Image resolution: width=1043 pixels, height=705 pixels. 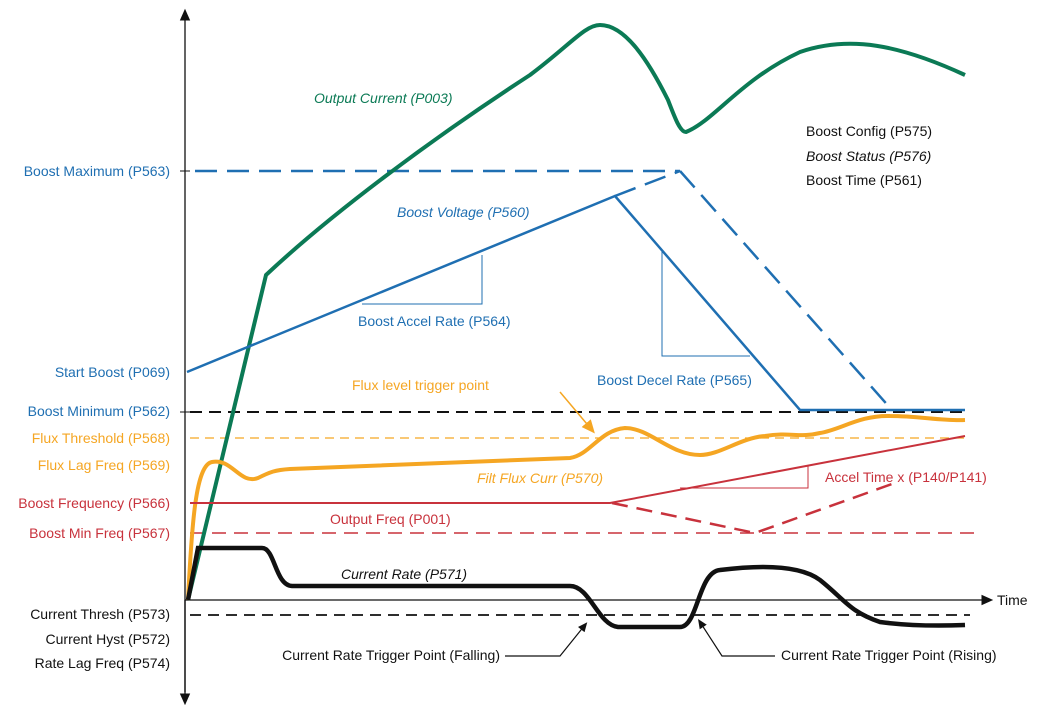 What do you see at coordinates (108, 639) in the screenshot?
I see `current-hyst-label: Current Hyst (P572)` at bounding box center [108, 639].